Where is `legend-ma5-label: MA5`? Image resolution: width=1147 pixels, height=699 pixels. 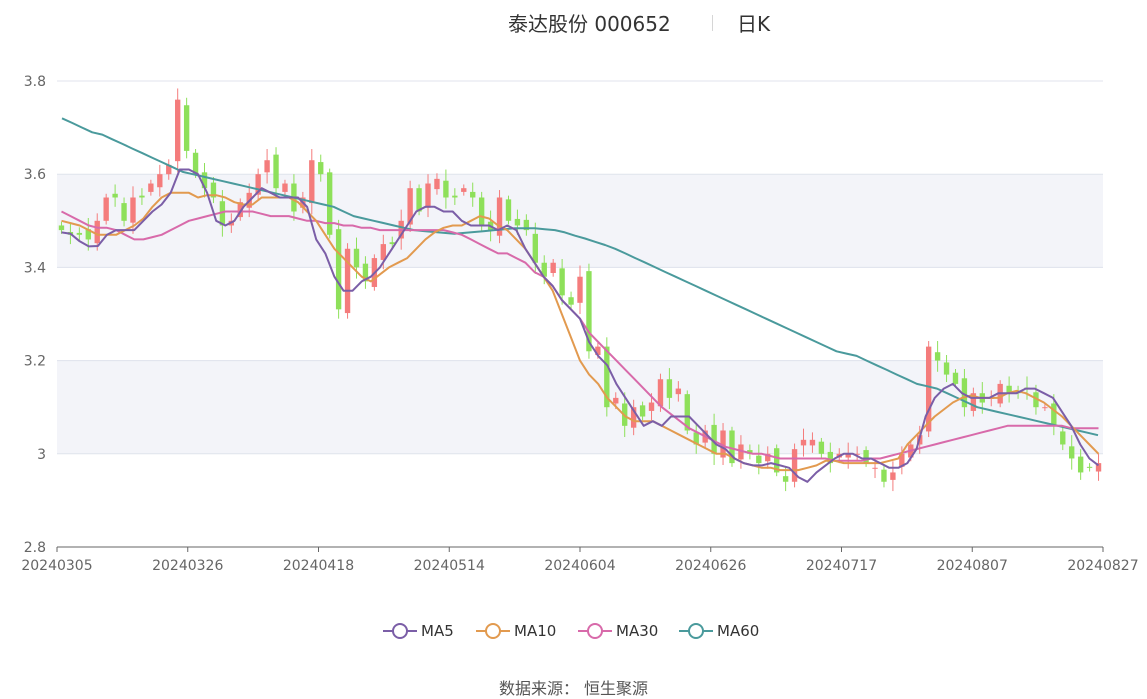 legend-ma5-label: MA5 is located at coordinates (437, 631).